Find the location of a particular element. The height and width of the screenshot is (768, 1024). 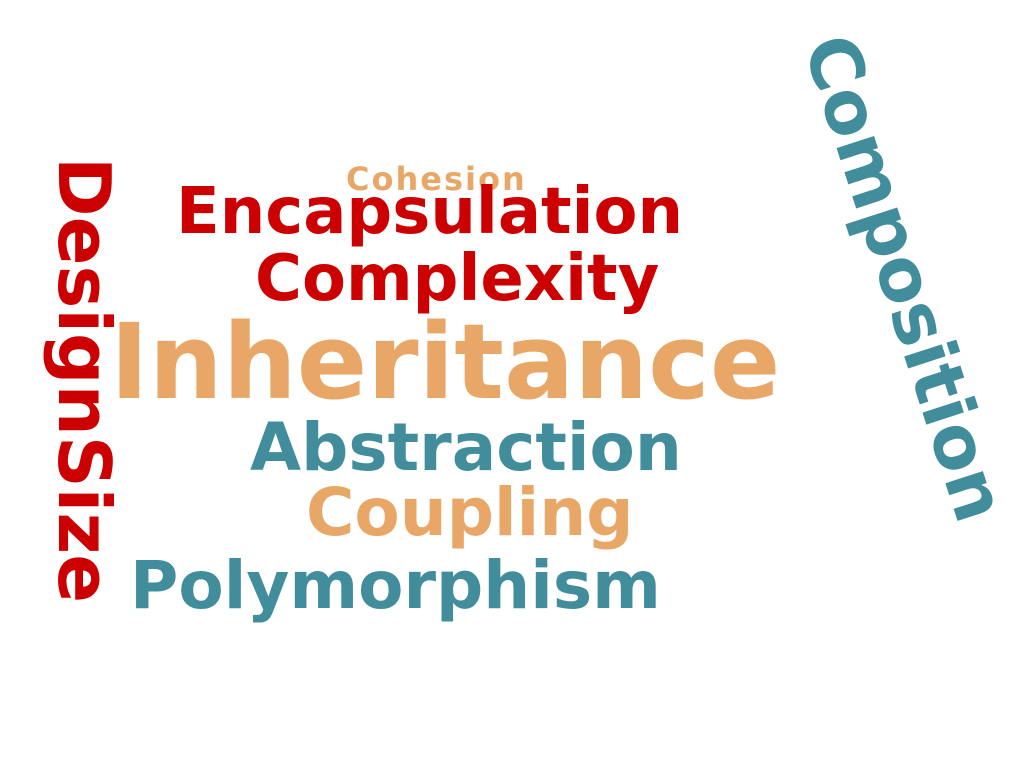

word-polymorphism: Polymorphism is located at coordinates (395, 585).